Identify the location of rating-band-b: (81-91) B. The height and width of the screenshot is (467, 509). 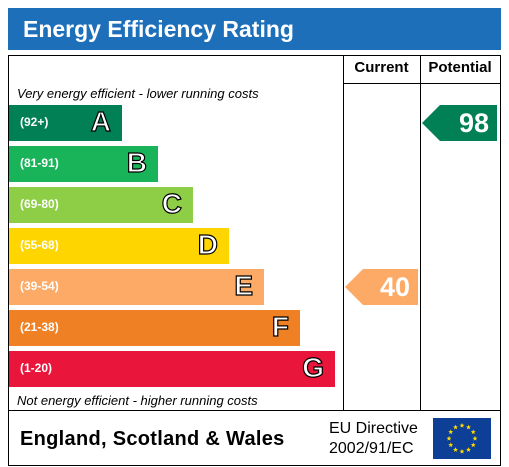
(83, 164).